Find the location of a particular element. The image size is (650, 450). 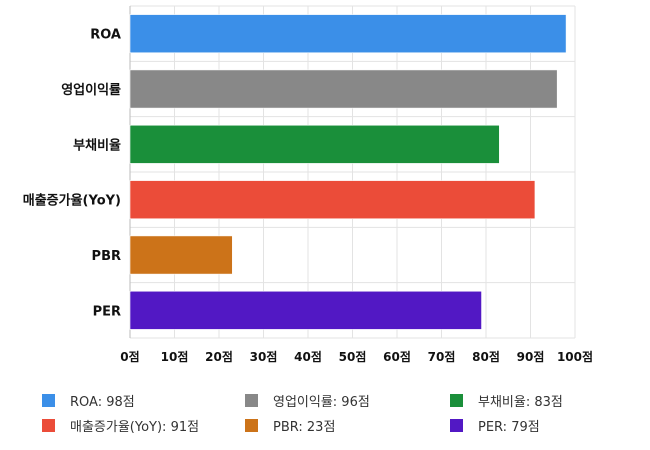

x-tick-label: 80점 is located at coordinates (486, 356).